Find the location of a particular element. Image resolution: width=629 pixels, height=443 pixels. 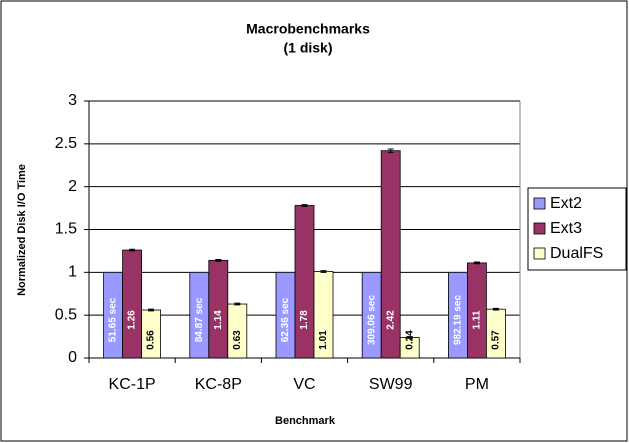

value-label: 1.11 is located at coordinates (477, 319).